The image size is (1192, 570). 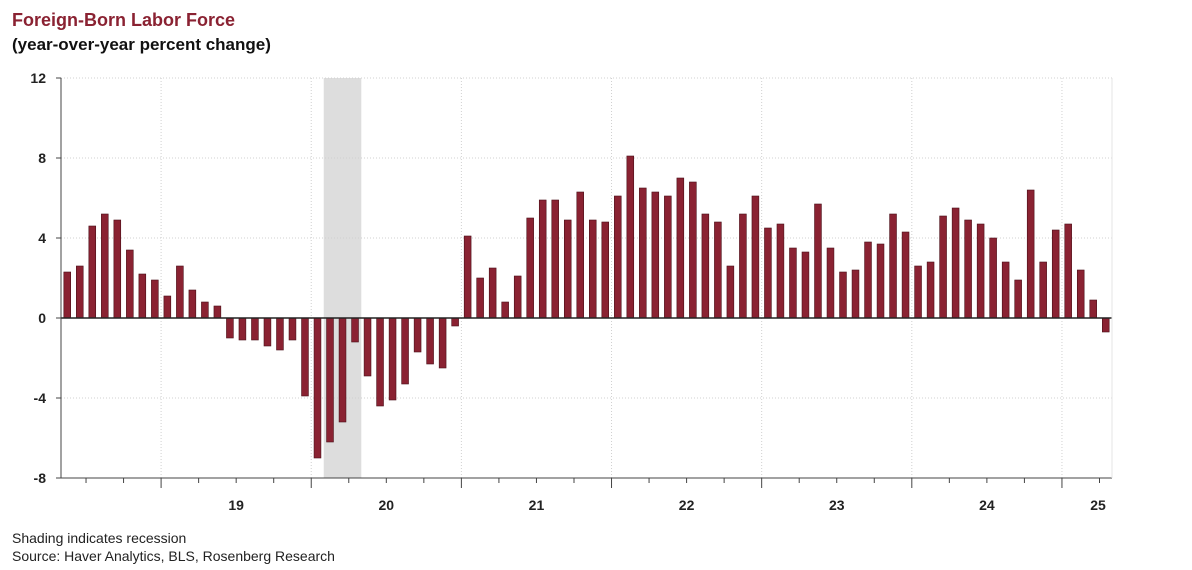 What do you see at coordinates (40, 398) in the screenshot?
I see `y-tick-label: -4` at bounding box center [40, 398].